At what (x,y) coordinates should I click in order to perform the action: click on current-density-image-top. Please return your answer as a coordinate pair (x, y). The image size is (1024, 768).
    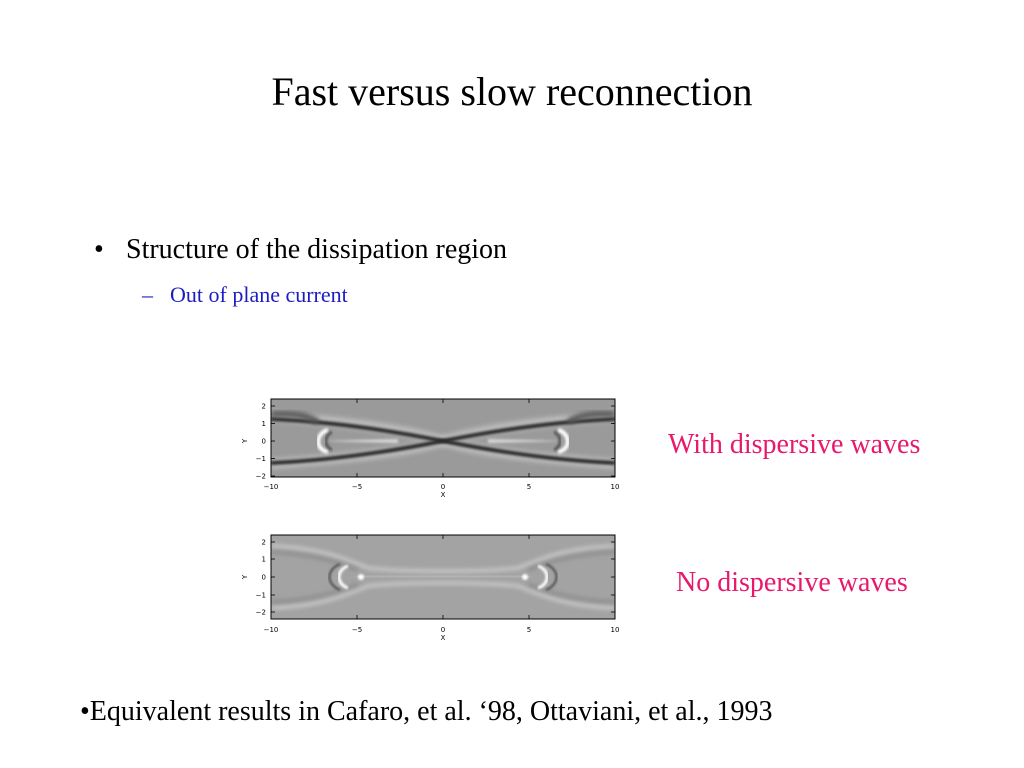
    Looking at the image, I should click on (443, 439).